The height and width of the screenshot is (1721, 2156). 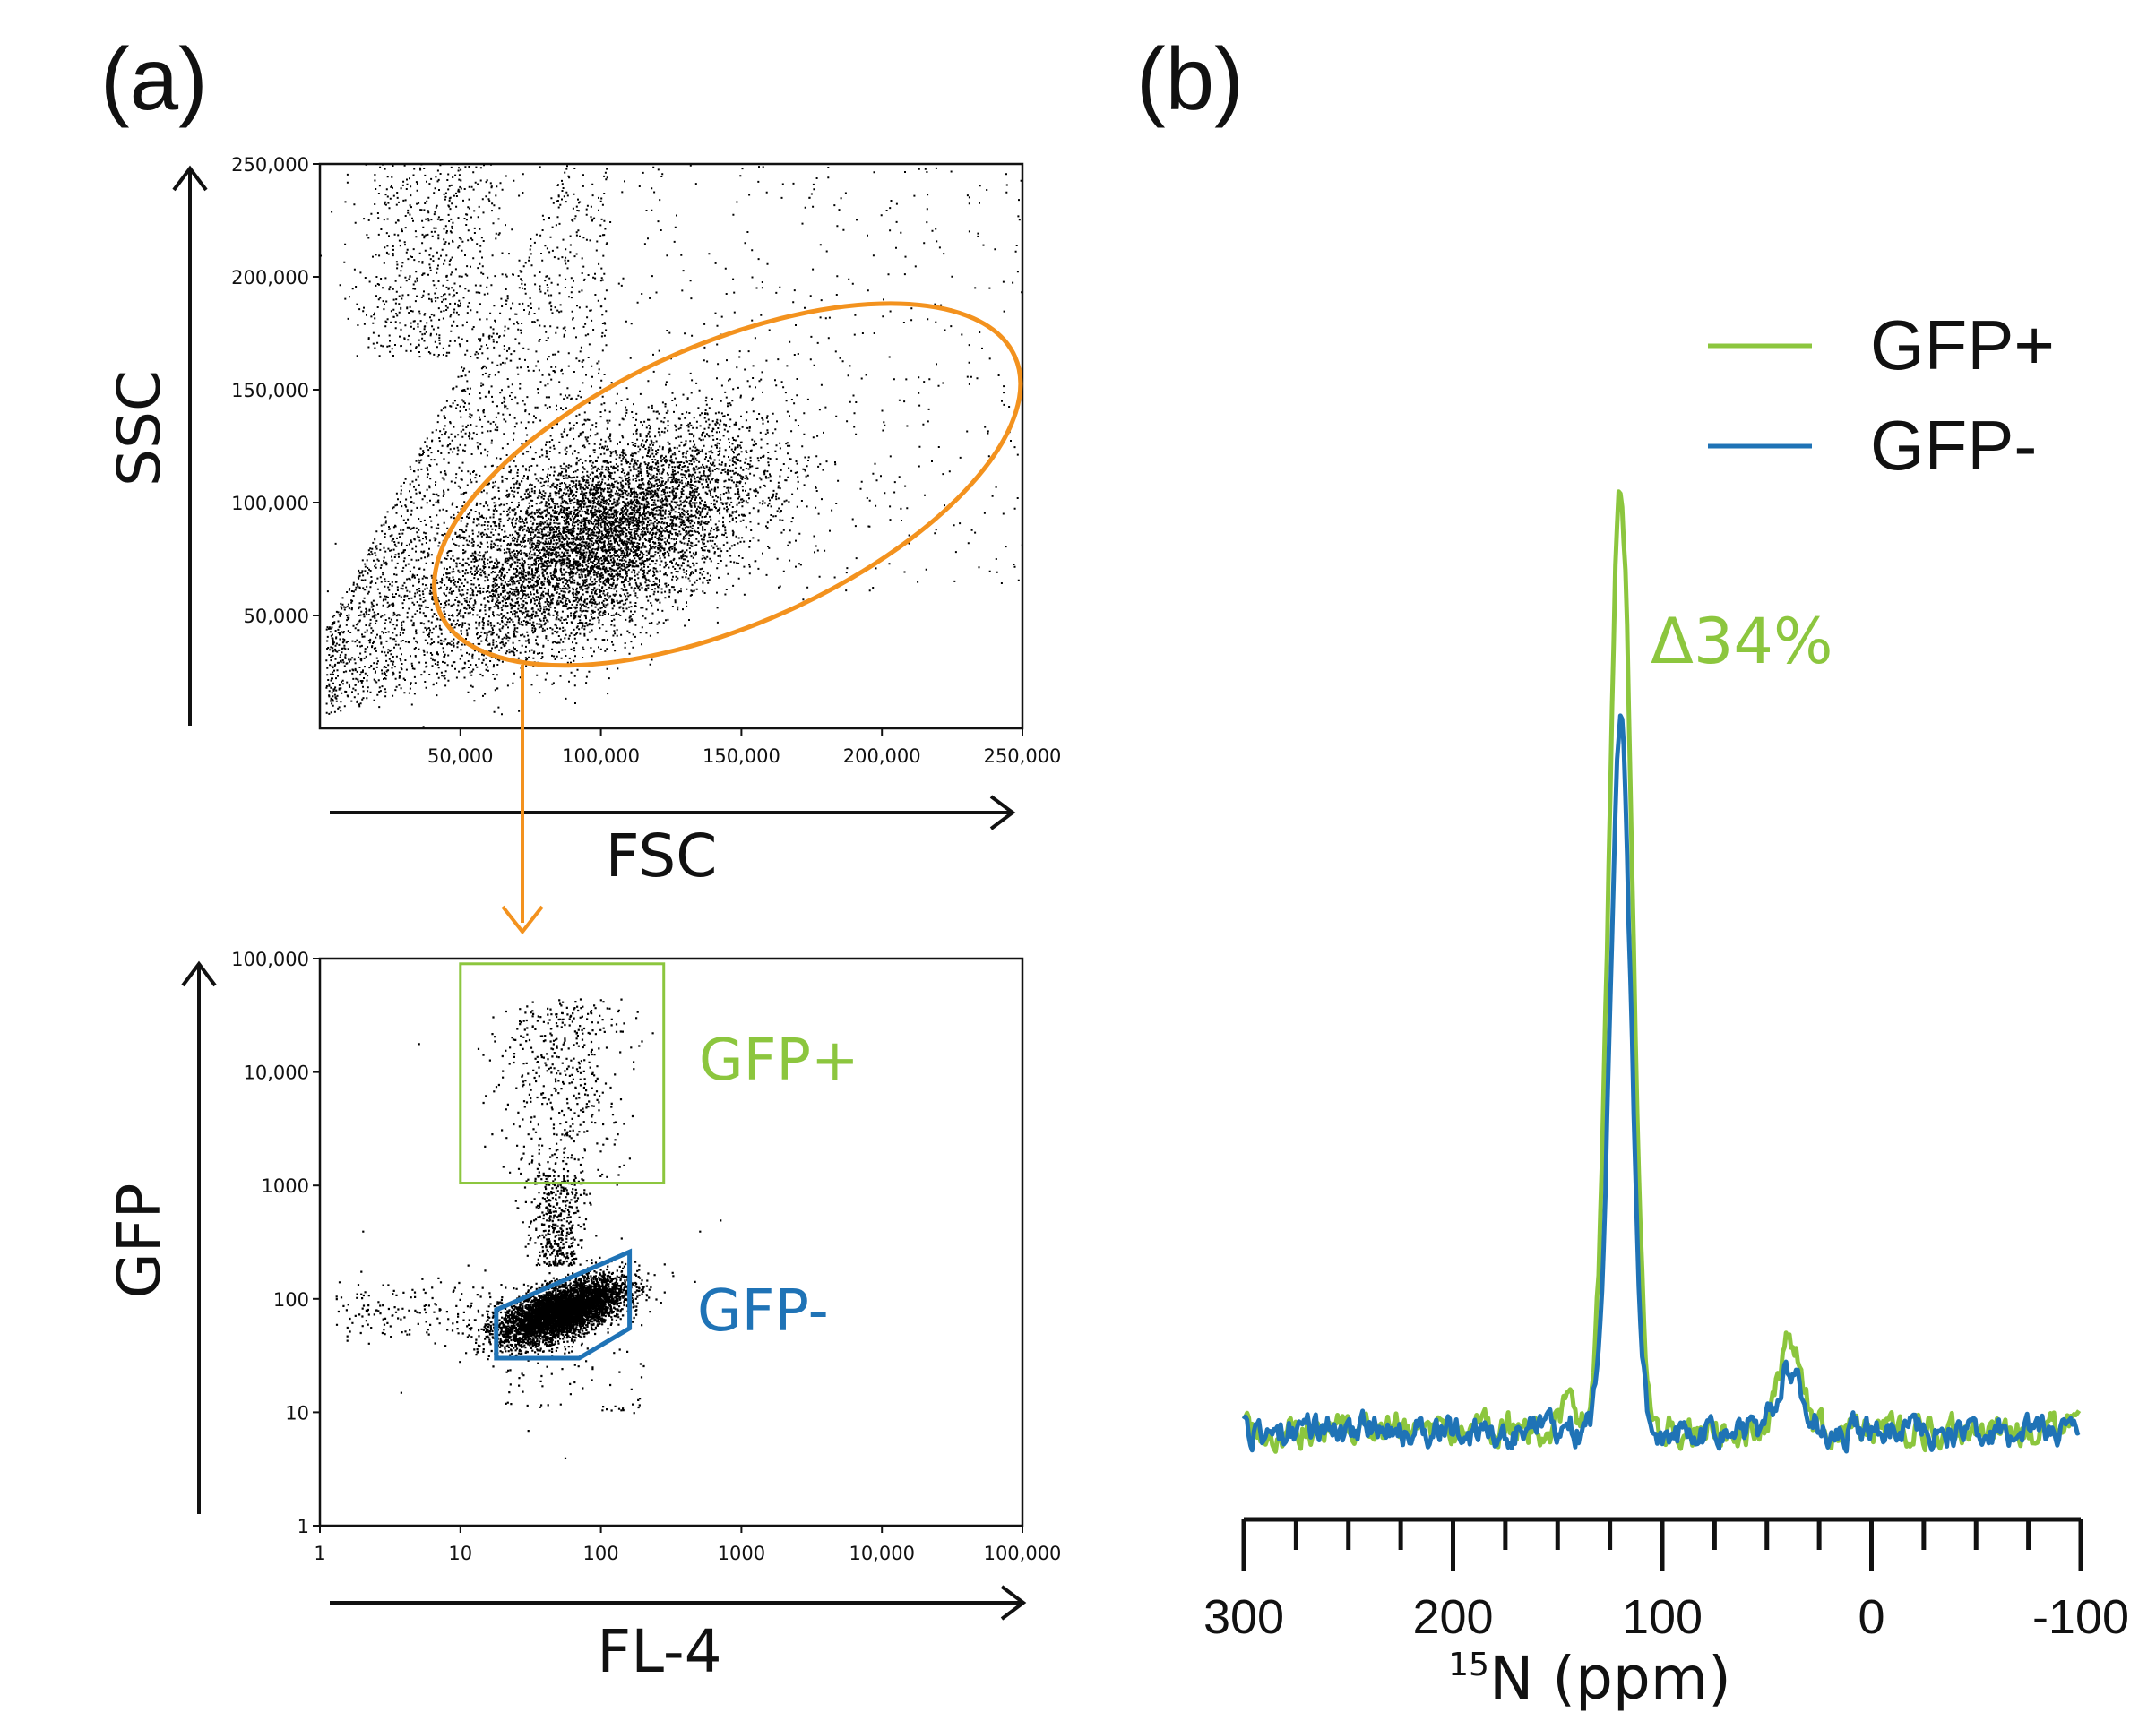 What do you see at coordinates (1190, 79) in the screenshot?
I see `panel-b-label: (b)` at bounding box center [1190, 79].